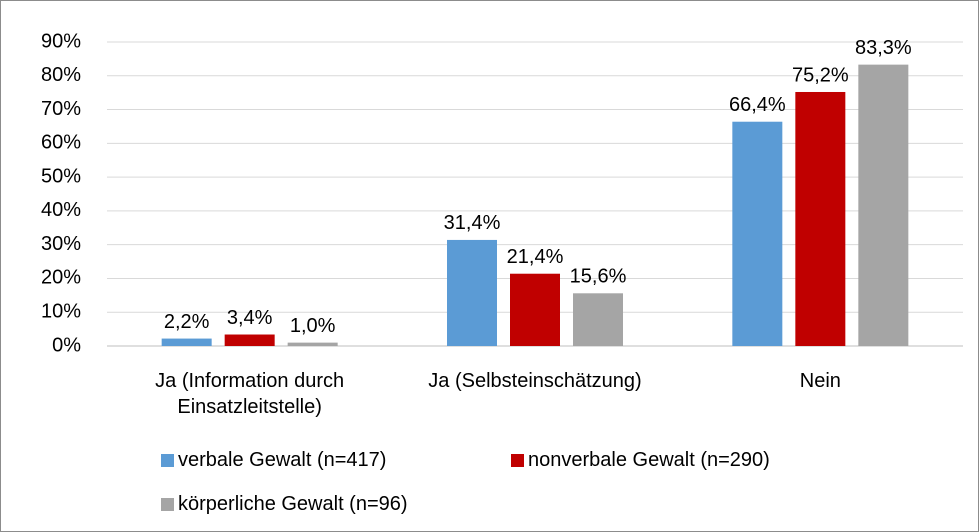  I want to click on y-tick-label: 60%, so click(61, 143).